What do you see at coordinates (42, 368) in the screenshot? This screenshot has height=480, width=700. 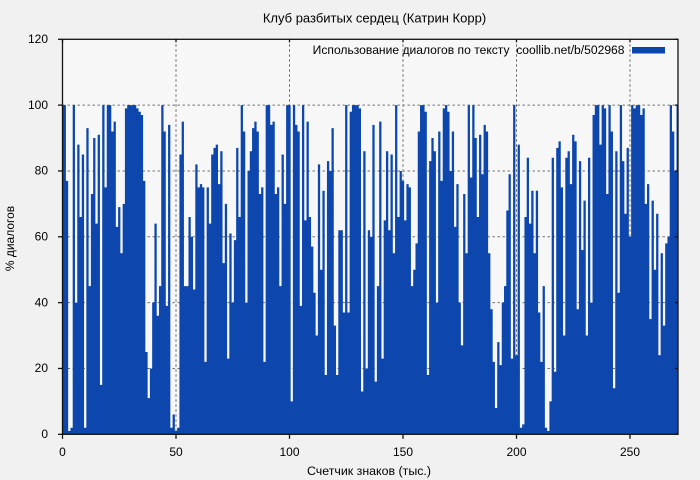 I see `svg-text: 20` at bounding box center [42, 368].